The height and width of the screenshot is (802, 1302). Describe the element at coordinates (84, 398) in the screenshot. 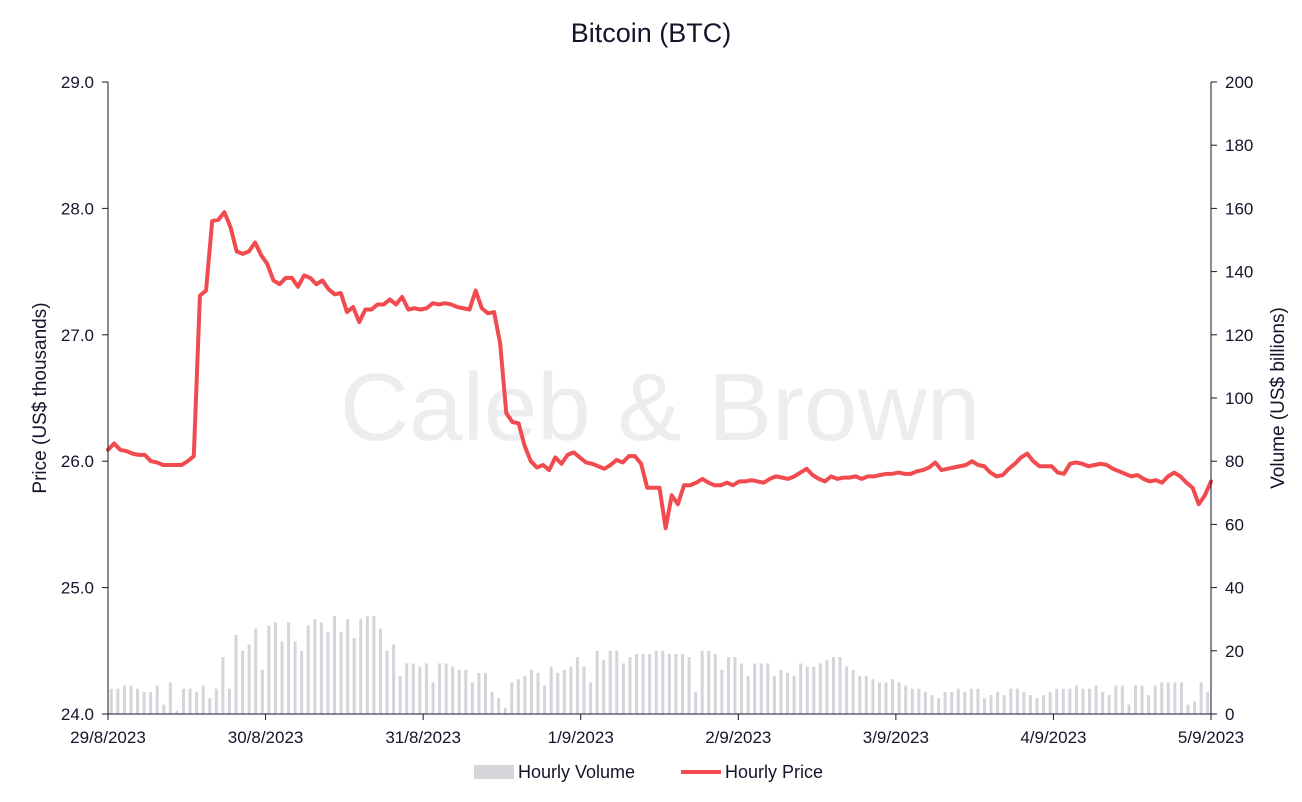

I see `left-axis-ticks: 24.0 25.0 26.0 27.0 28.0 29.0` at that location.